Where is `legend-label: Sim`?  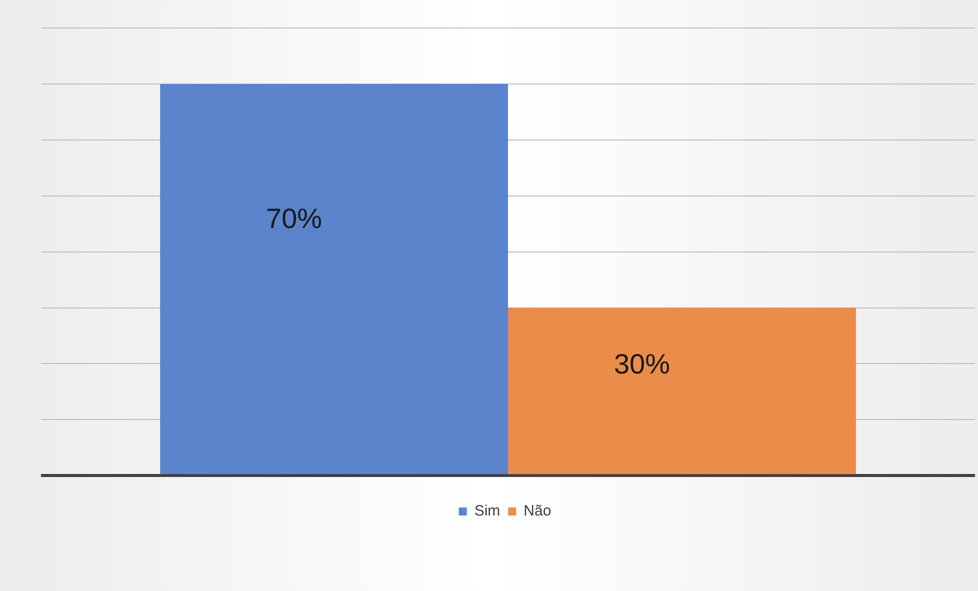
legend-label: Sim is located at coordinates (487, 511).